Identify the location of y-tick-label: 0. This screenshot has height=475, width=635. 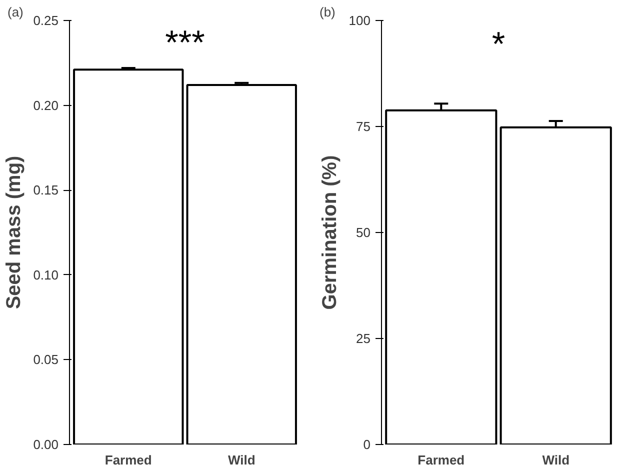
(367, 444).